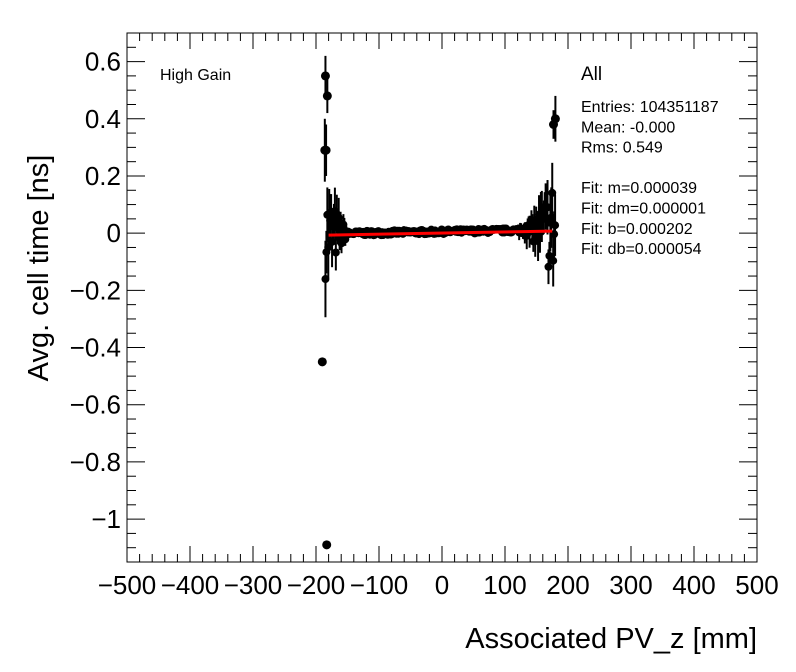 The height and width of the screenshot is (672, 796). I want to click on x-tick-label: 100, so click(504, 585).